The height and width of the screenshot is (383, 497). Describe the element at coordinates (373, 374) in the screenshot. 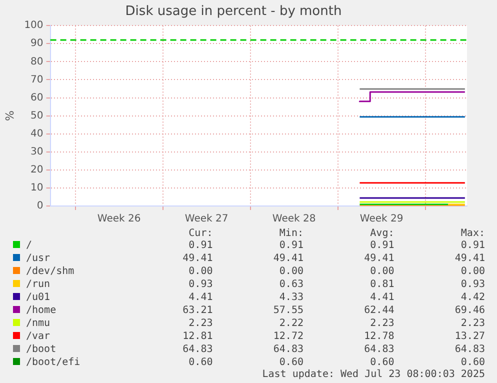

I see `text: Last update: Wed Jul 23 08:00:03 2025` at that location.